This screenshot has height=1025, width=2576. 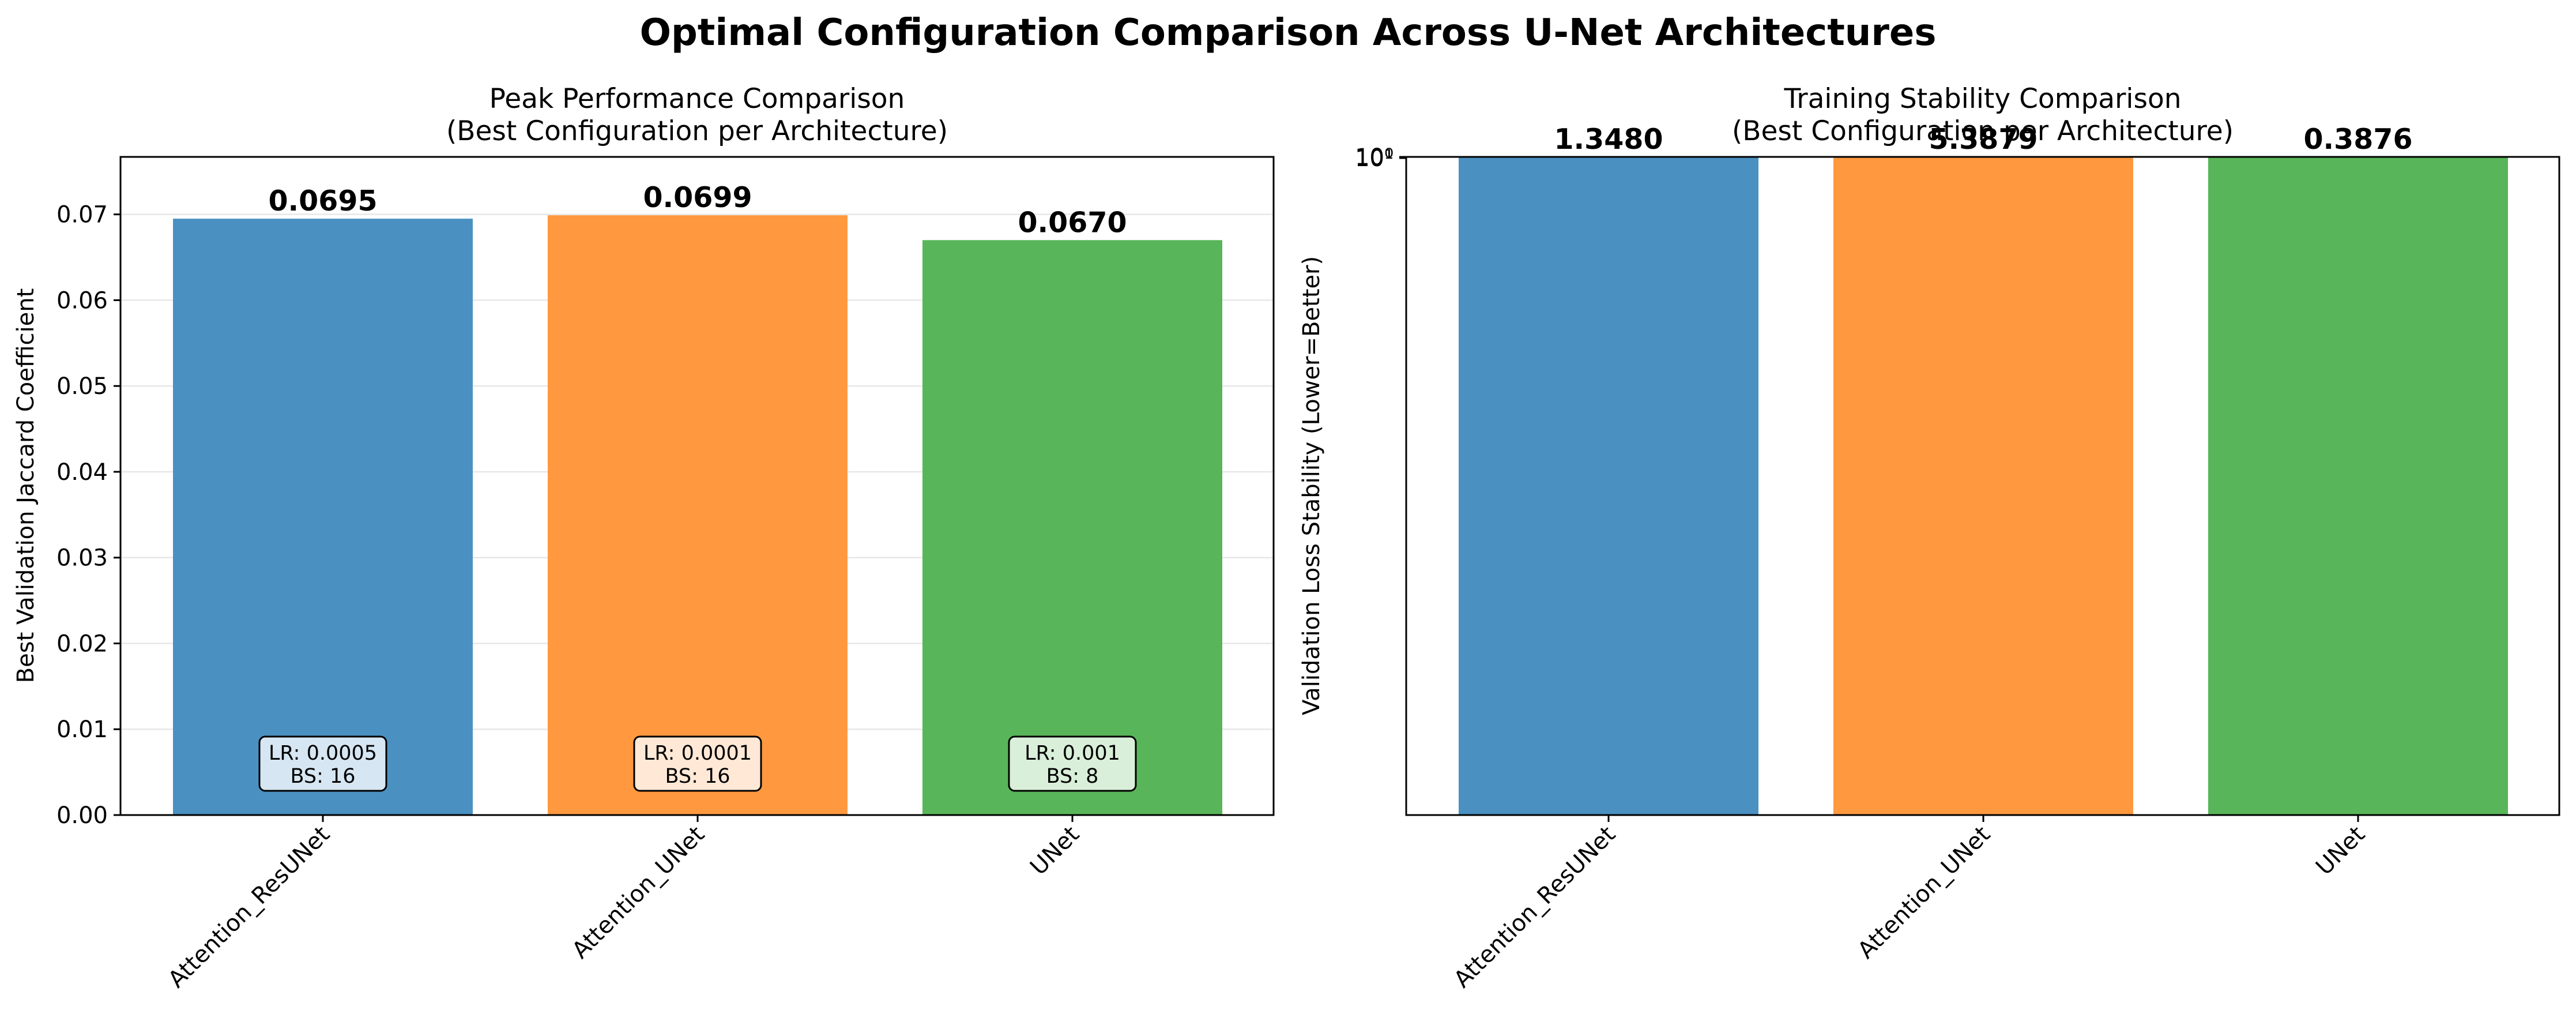 I want to click on chart-1-x-tick-label: UNet, so click(x=1054, y=851).